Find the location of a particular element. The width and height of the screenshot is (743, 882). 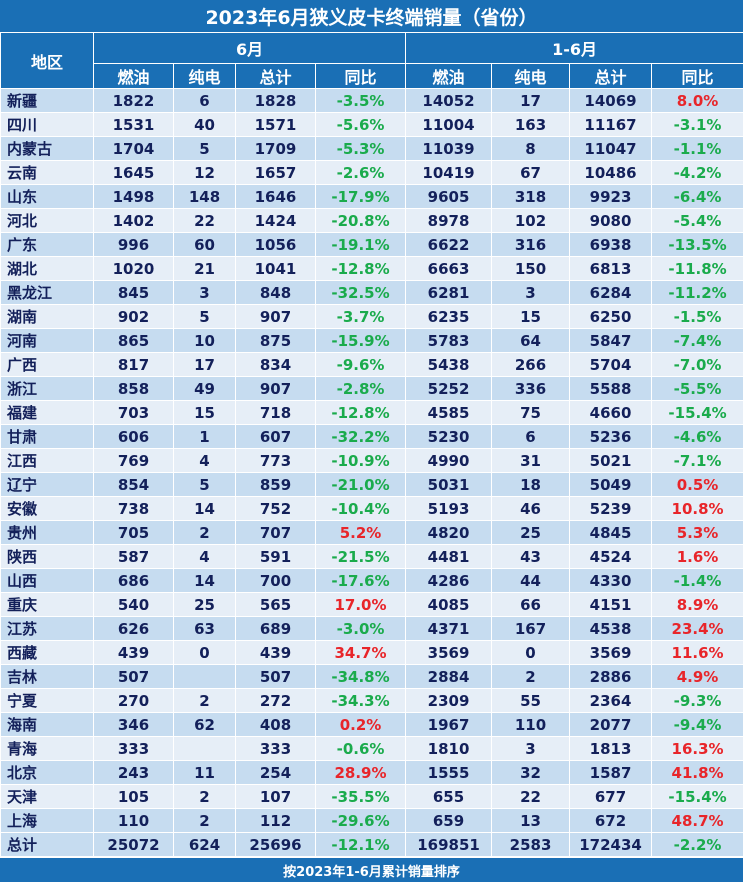

cell-ytd-ev: 31 is located at coordinates (531, 460).